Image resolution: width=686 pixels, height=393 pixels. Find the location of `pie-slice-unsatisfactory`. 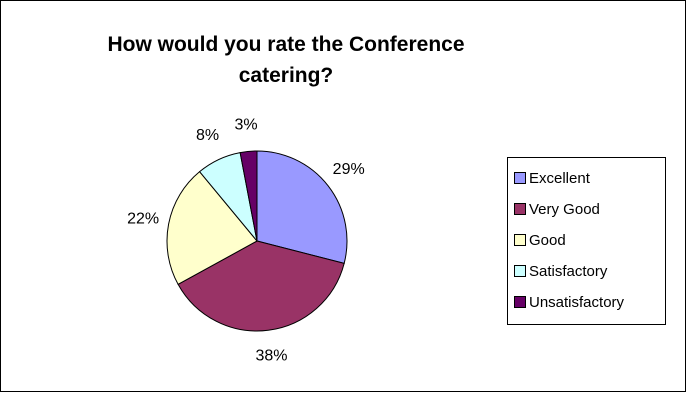

pie-slice-unsatisfactory is located at coordinates (248, 196).